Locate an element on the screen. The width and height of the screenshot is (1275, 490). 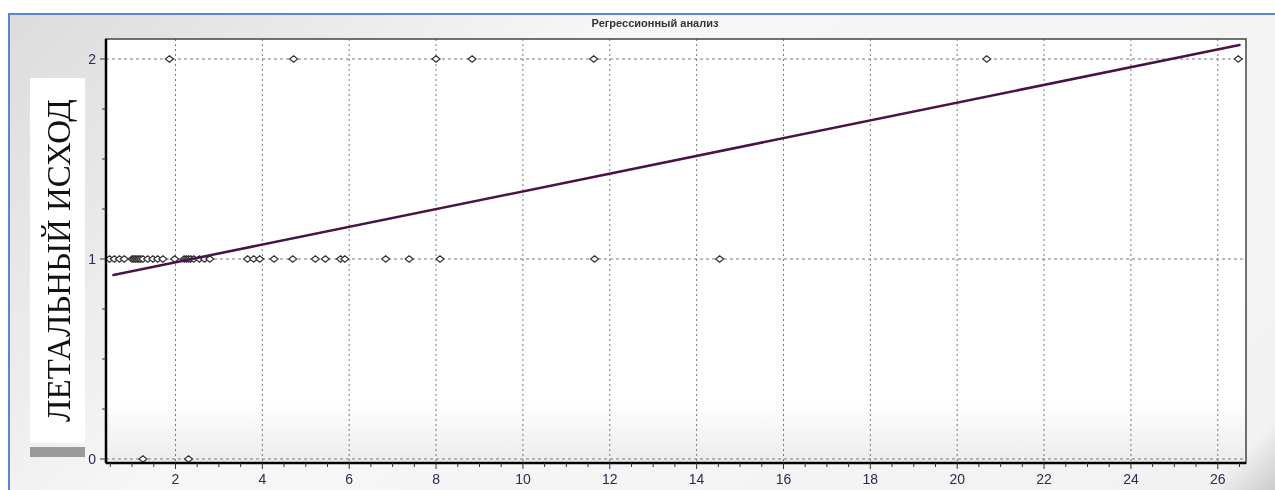
x-tick-label: 14 is located at coordinates (696, 479).